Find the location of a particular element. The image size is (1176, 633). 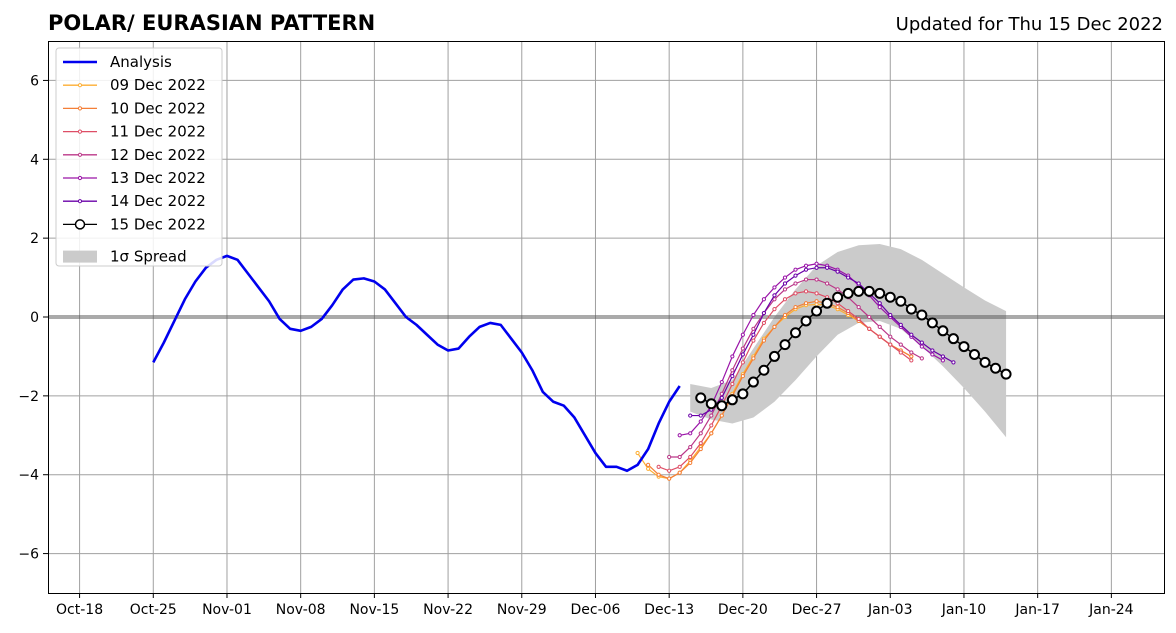

x-tick-label: Nov-01 is located at coordinates (227, 610).